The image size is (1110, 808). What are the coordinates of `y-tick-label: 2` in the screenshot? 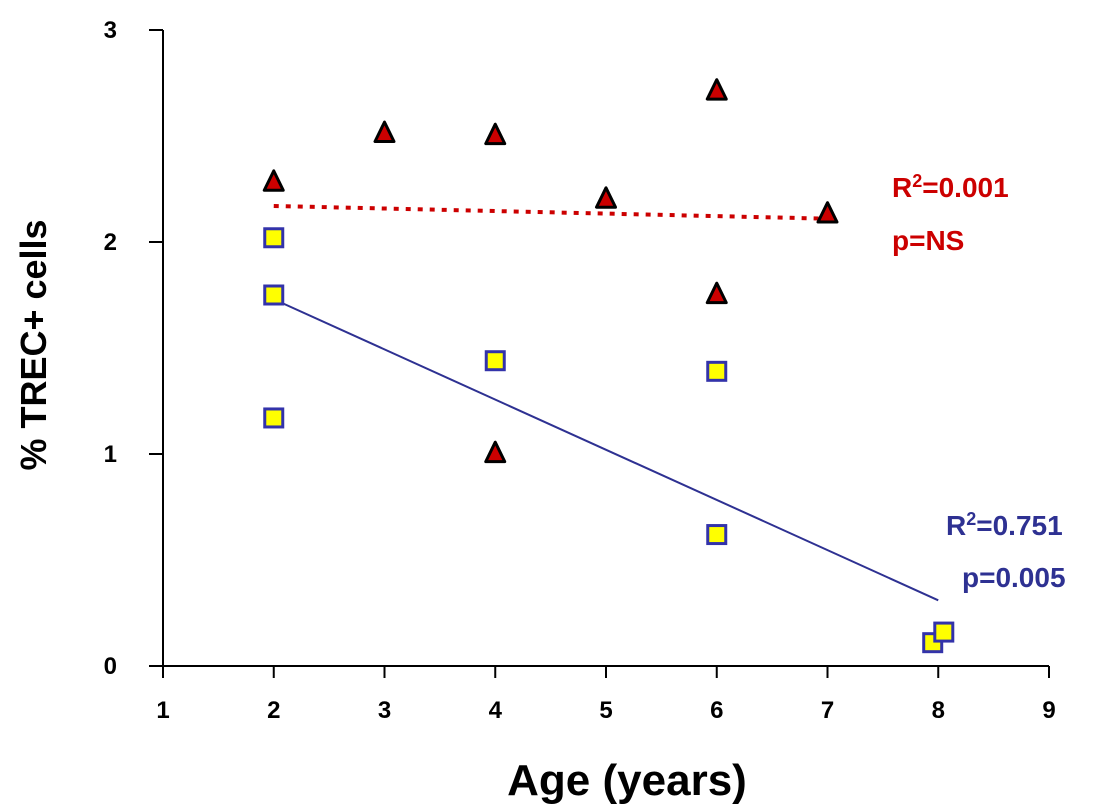 It's located at (110, 242).